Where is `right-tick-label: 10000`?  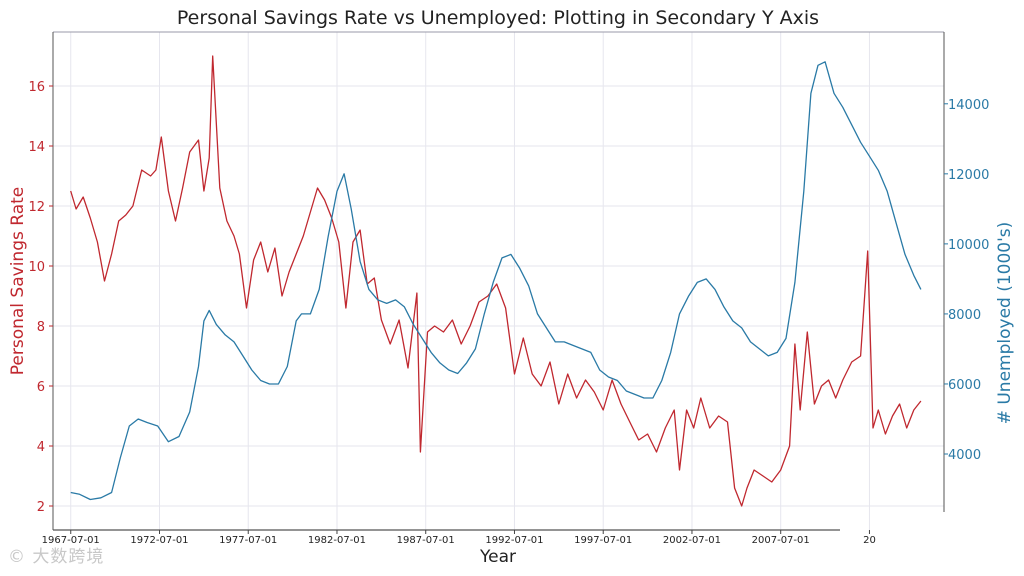 right-tick-label: 10000 is located at coordinates (968, 245).